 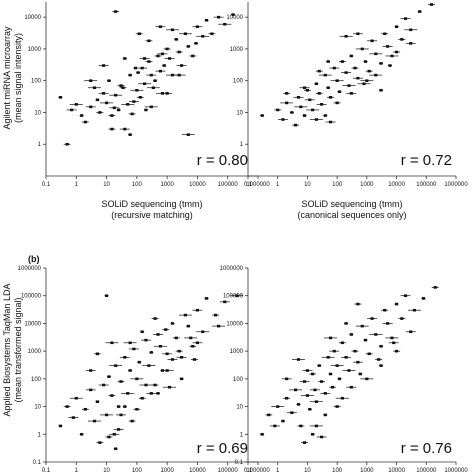 I want to click on row-b-ylabel-line1: Applied Biosystems TaqMan LDA, so click(x=7, y=350).